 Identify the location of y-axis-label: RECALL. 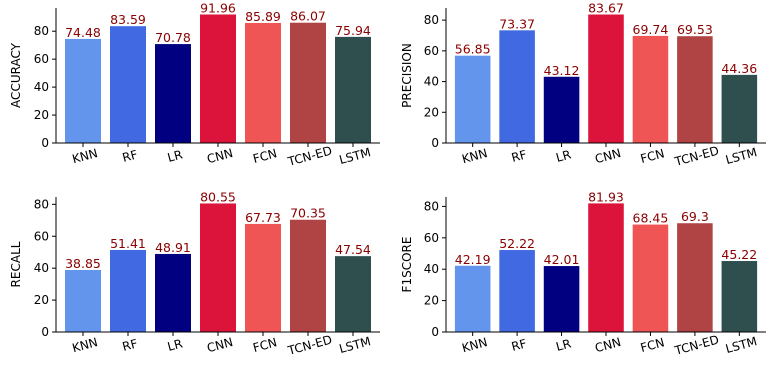
(16, 264).